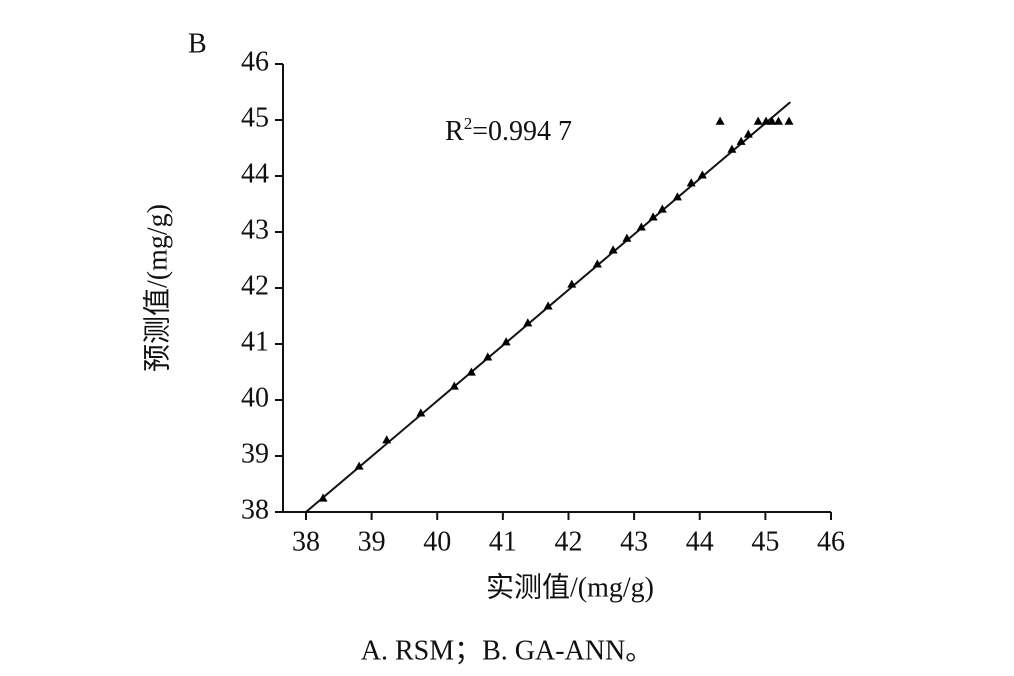 This screenshot has width=1014, height=676. Describe the element at coordinates (255, 509) in the screenshot. I see `y-tick-label: 38` at that location.